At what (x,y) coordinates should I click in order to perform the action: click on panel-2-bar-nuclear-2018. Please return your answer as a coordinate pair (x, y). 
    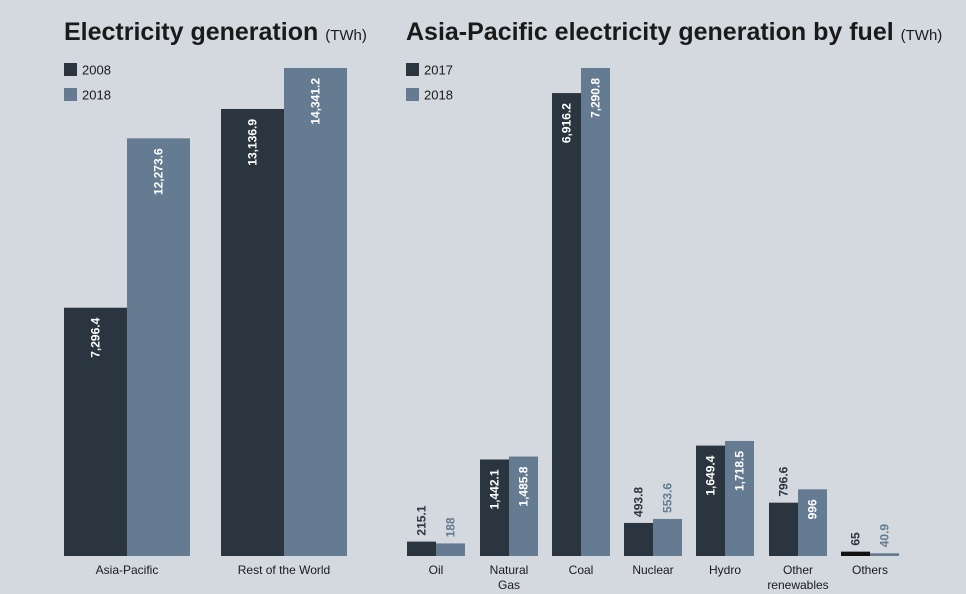
    Looking at the image, I should click on (667, 537).